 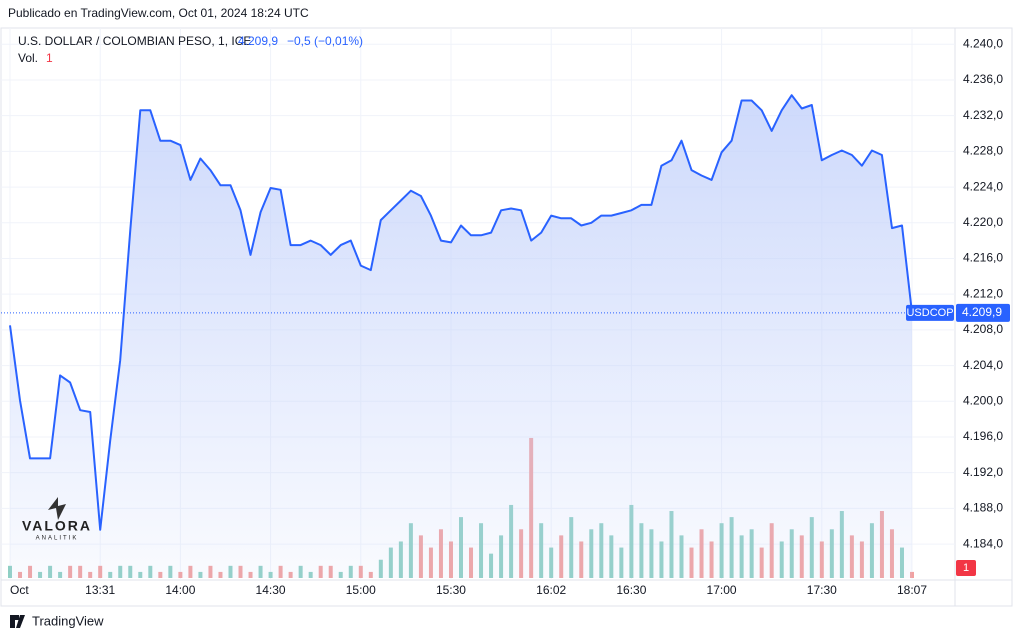 What do you see at coordinates (57, 508) in the screenshot?
I see `logo-icon` at bounding box center [57, 508].